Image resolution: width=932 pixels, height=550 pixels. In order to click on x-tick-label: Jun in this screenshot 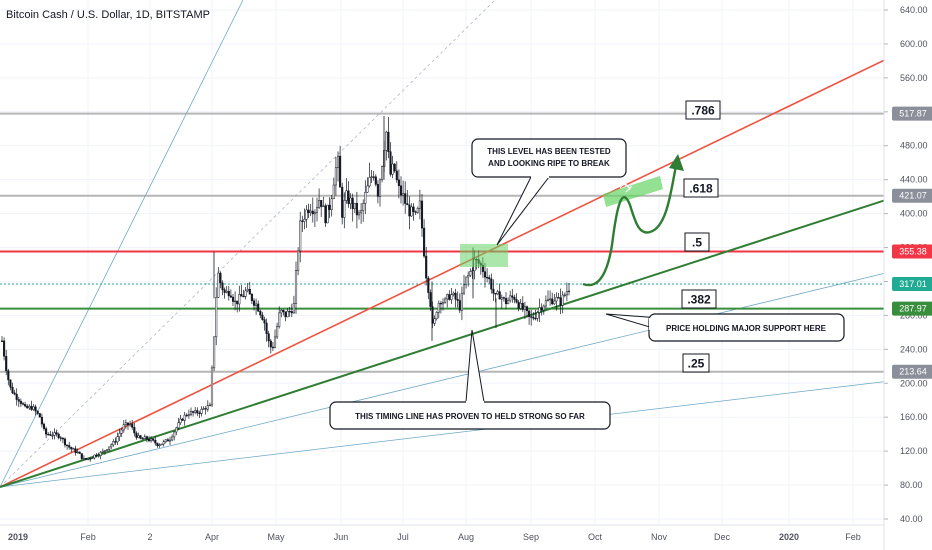, I will do `click(341, 537)`.